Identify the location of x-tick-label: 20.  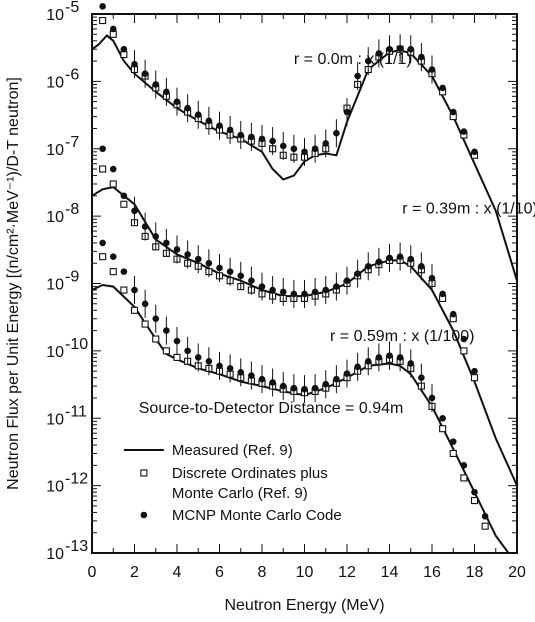
(517, 572).